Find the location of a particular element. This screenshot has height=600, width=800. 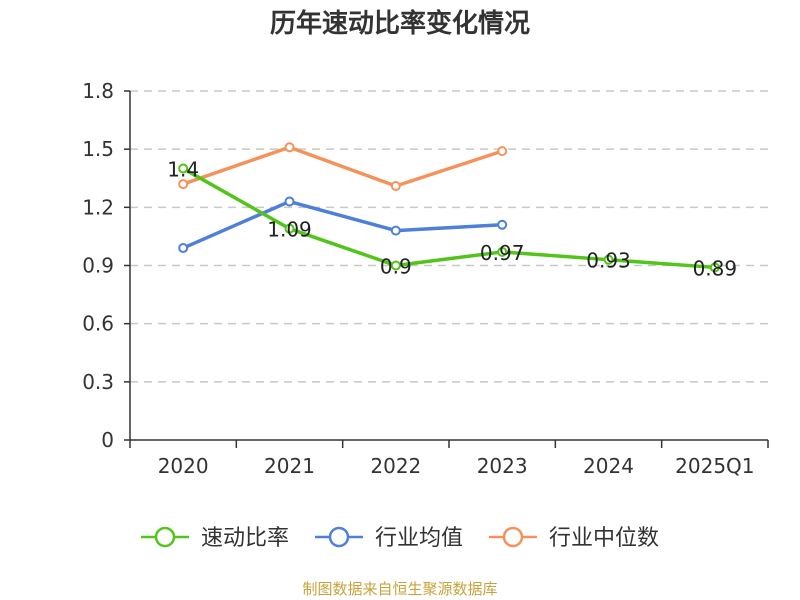

series-1-point-2022 is located at coordinates (395, 230).